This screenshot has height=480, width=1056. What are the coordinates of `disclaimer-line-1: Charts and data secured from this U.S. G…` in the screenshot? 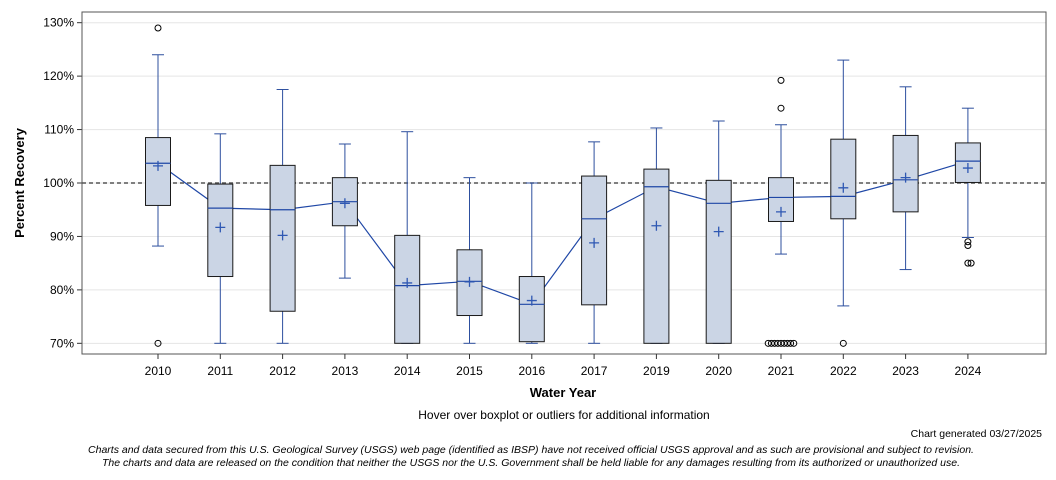 It's located at (531, 450).